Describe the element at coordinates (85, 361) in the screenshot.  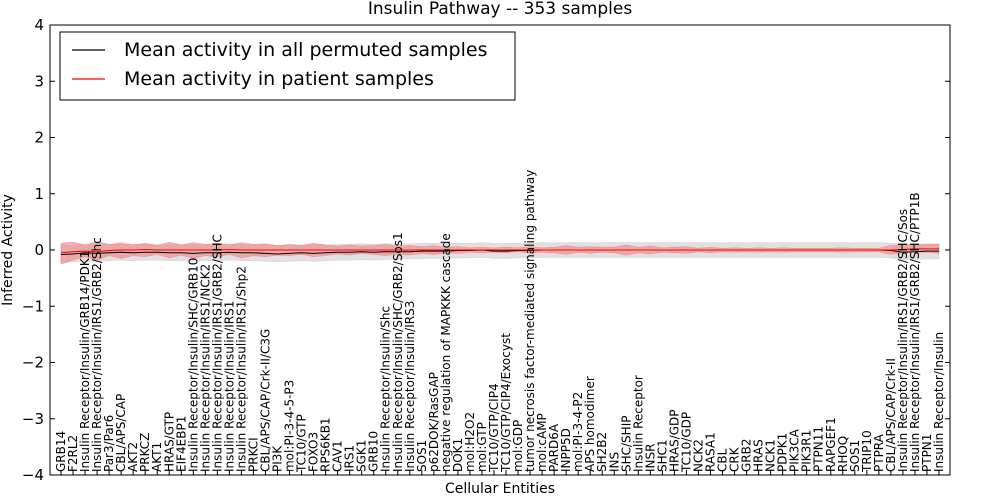
I see `category-label: Insulin Receptor/Insulin/GRB14/PDK1` at that location.